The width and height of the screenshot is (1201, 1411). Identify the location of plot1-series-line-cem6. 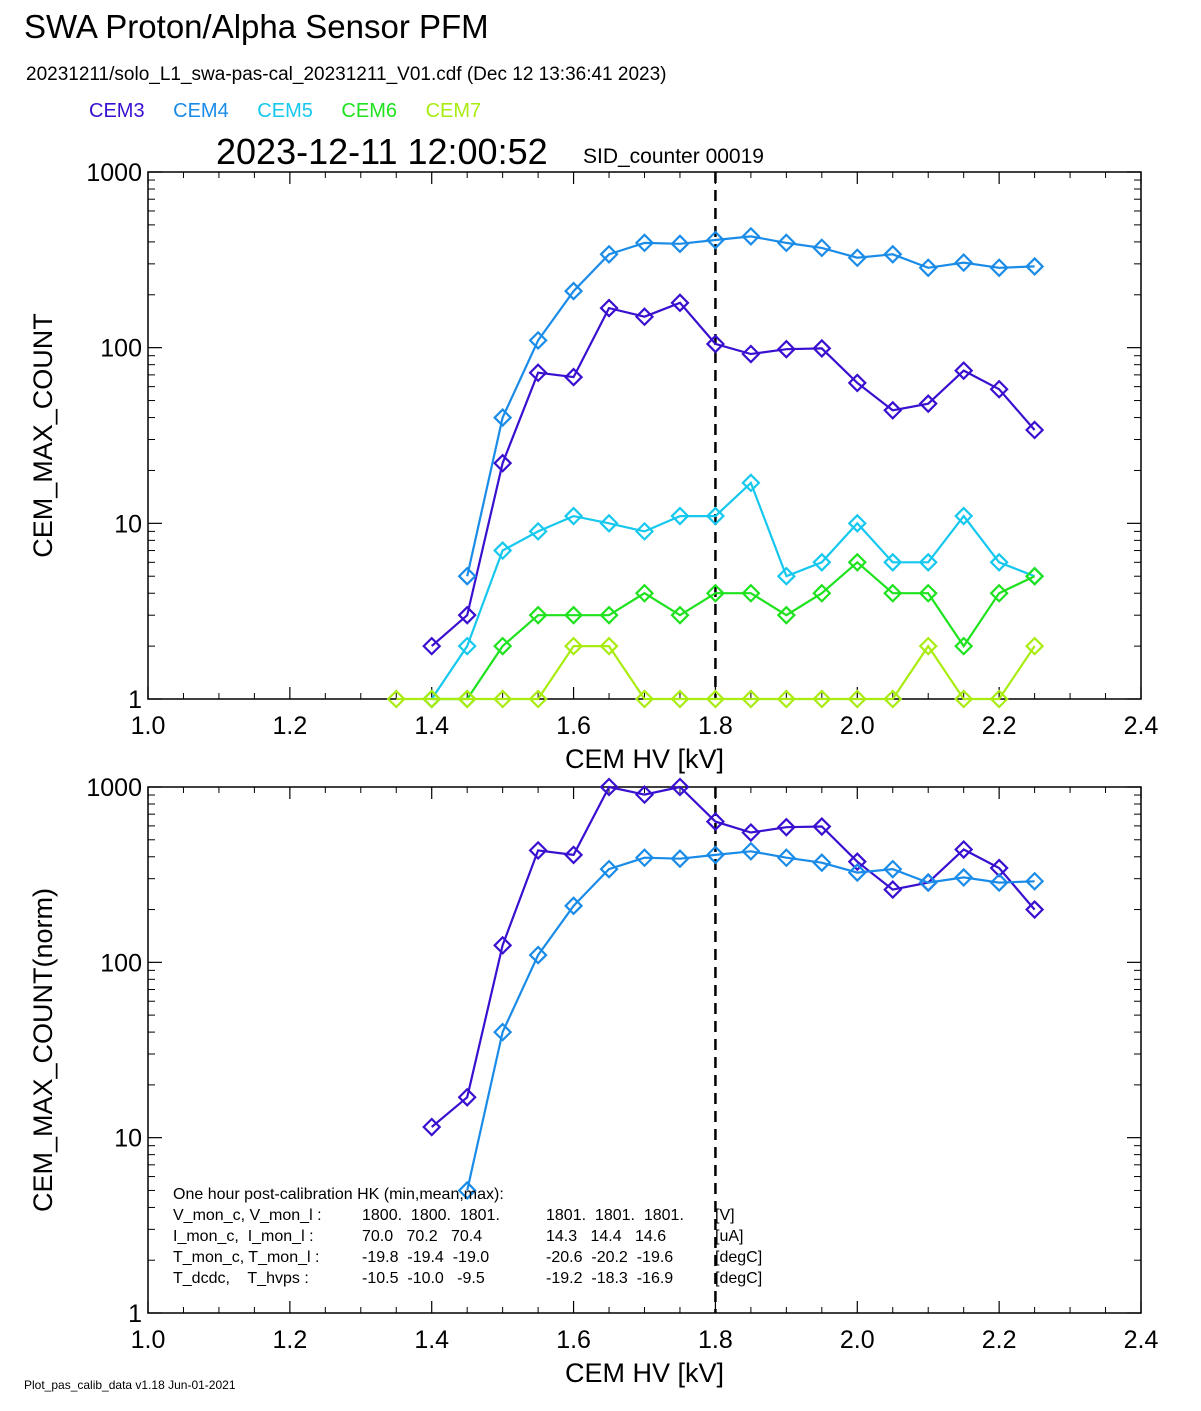
(733, 630).